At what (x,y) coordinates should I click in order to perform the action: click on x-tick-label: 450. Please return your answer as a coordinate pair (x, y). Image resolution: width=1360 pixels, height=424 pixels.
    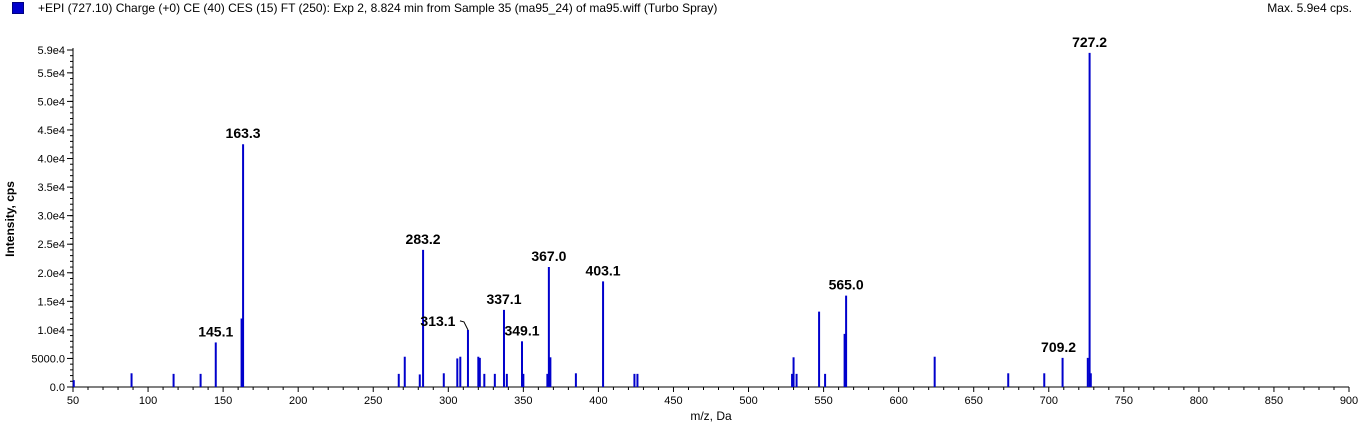
    Looking at the image, I should click on (673, 401).